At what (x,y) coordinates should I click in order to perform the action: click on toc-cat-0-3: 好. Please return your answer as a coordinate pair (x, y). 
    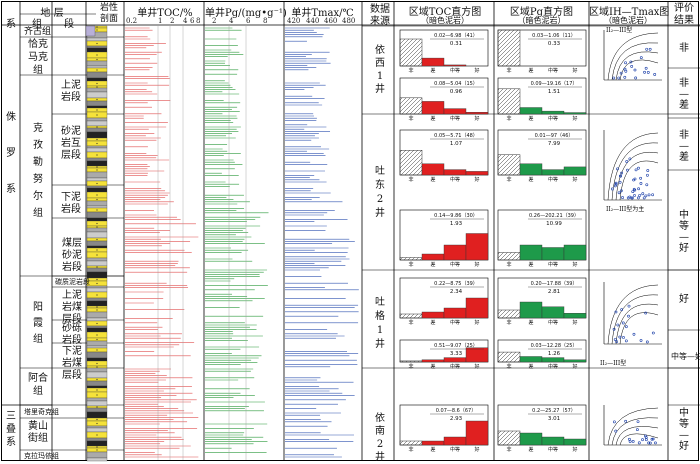
    Looking at the image, I should click on (476, 70).